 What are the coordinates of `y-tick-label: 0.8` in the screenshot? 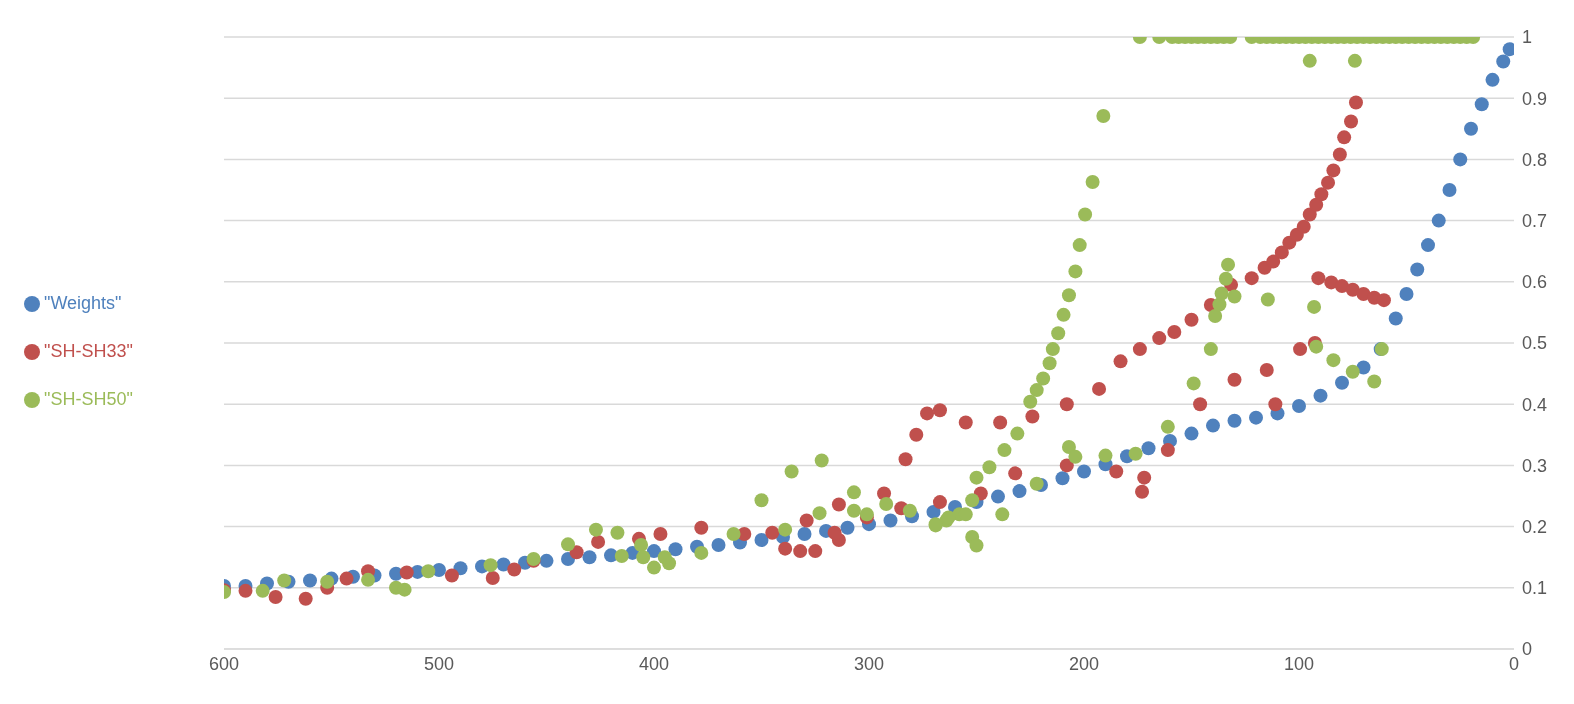 It's located at (1535, 159).